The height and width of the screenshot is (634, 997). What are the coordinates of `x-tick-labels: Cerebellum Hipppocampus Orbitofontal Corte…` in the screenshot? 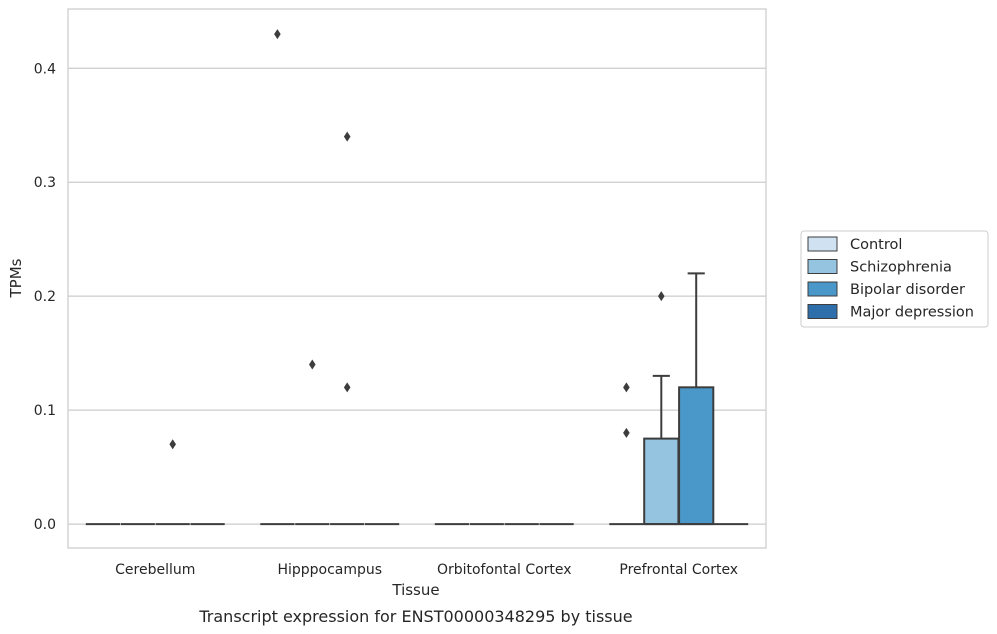 It's located at (426, 570).